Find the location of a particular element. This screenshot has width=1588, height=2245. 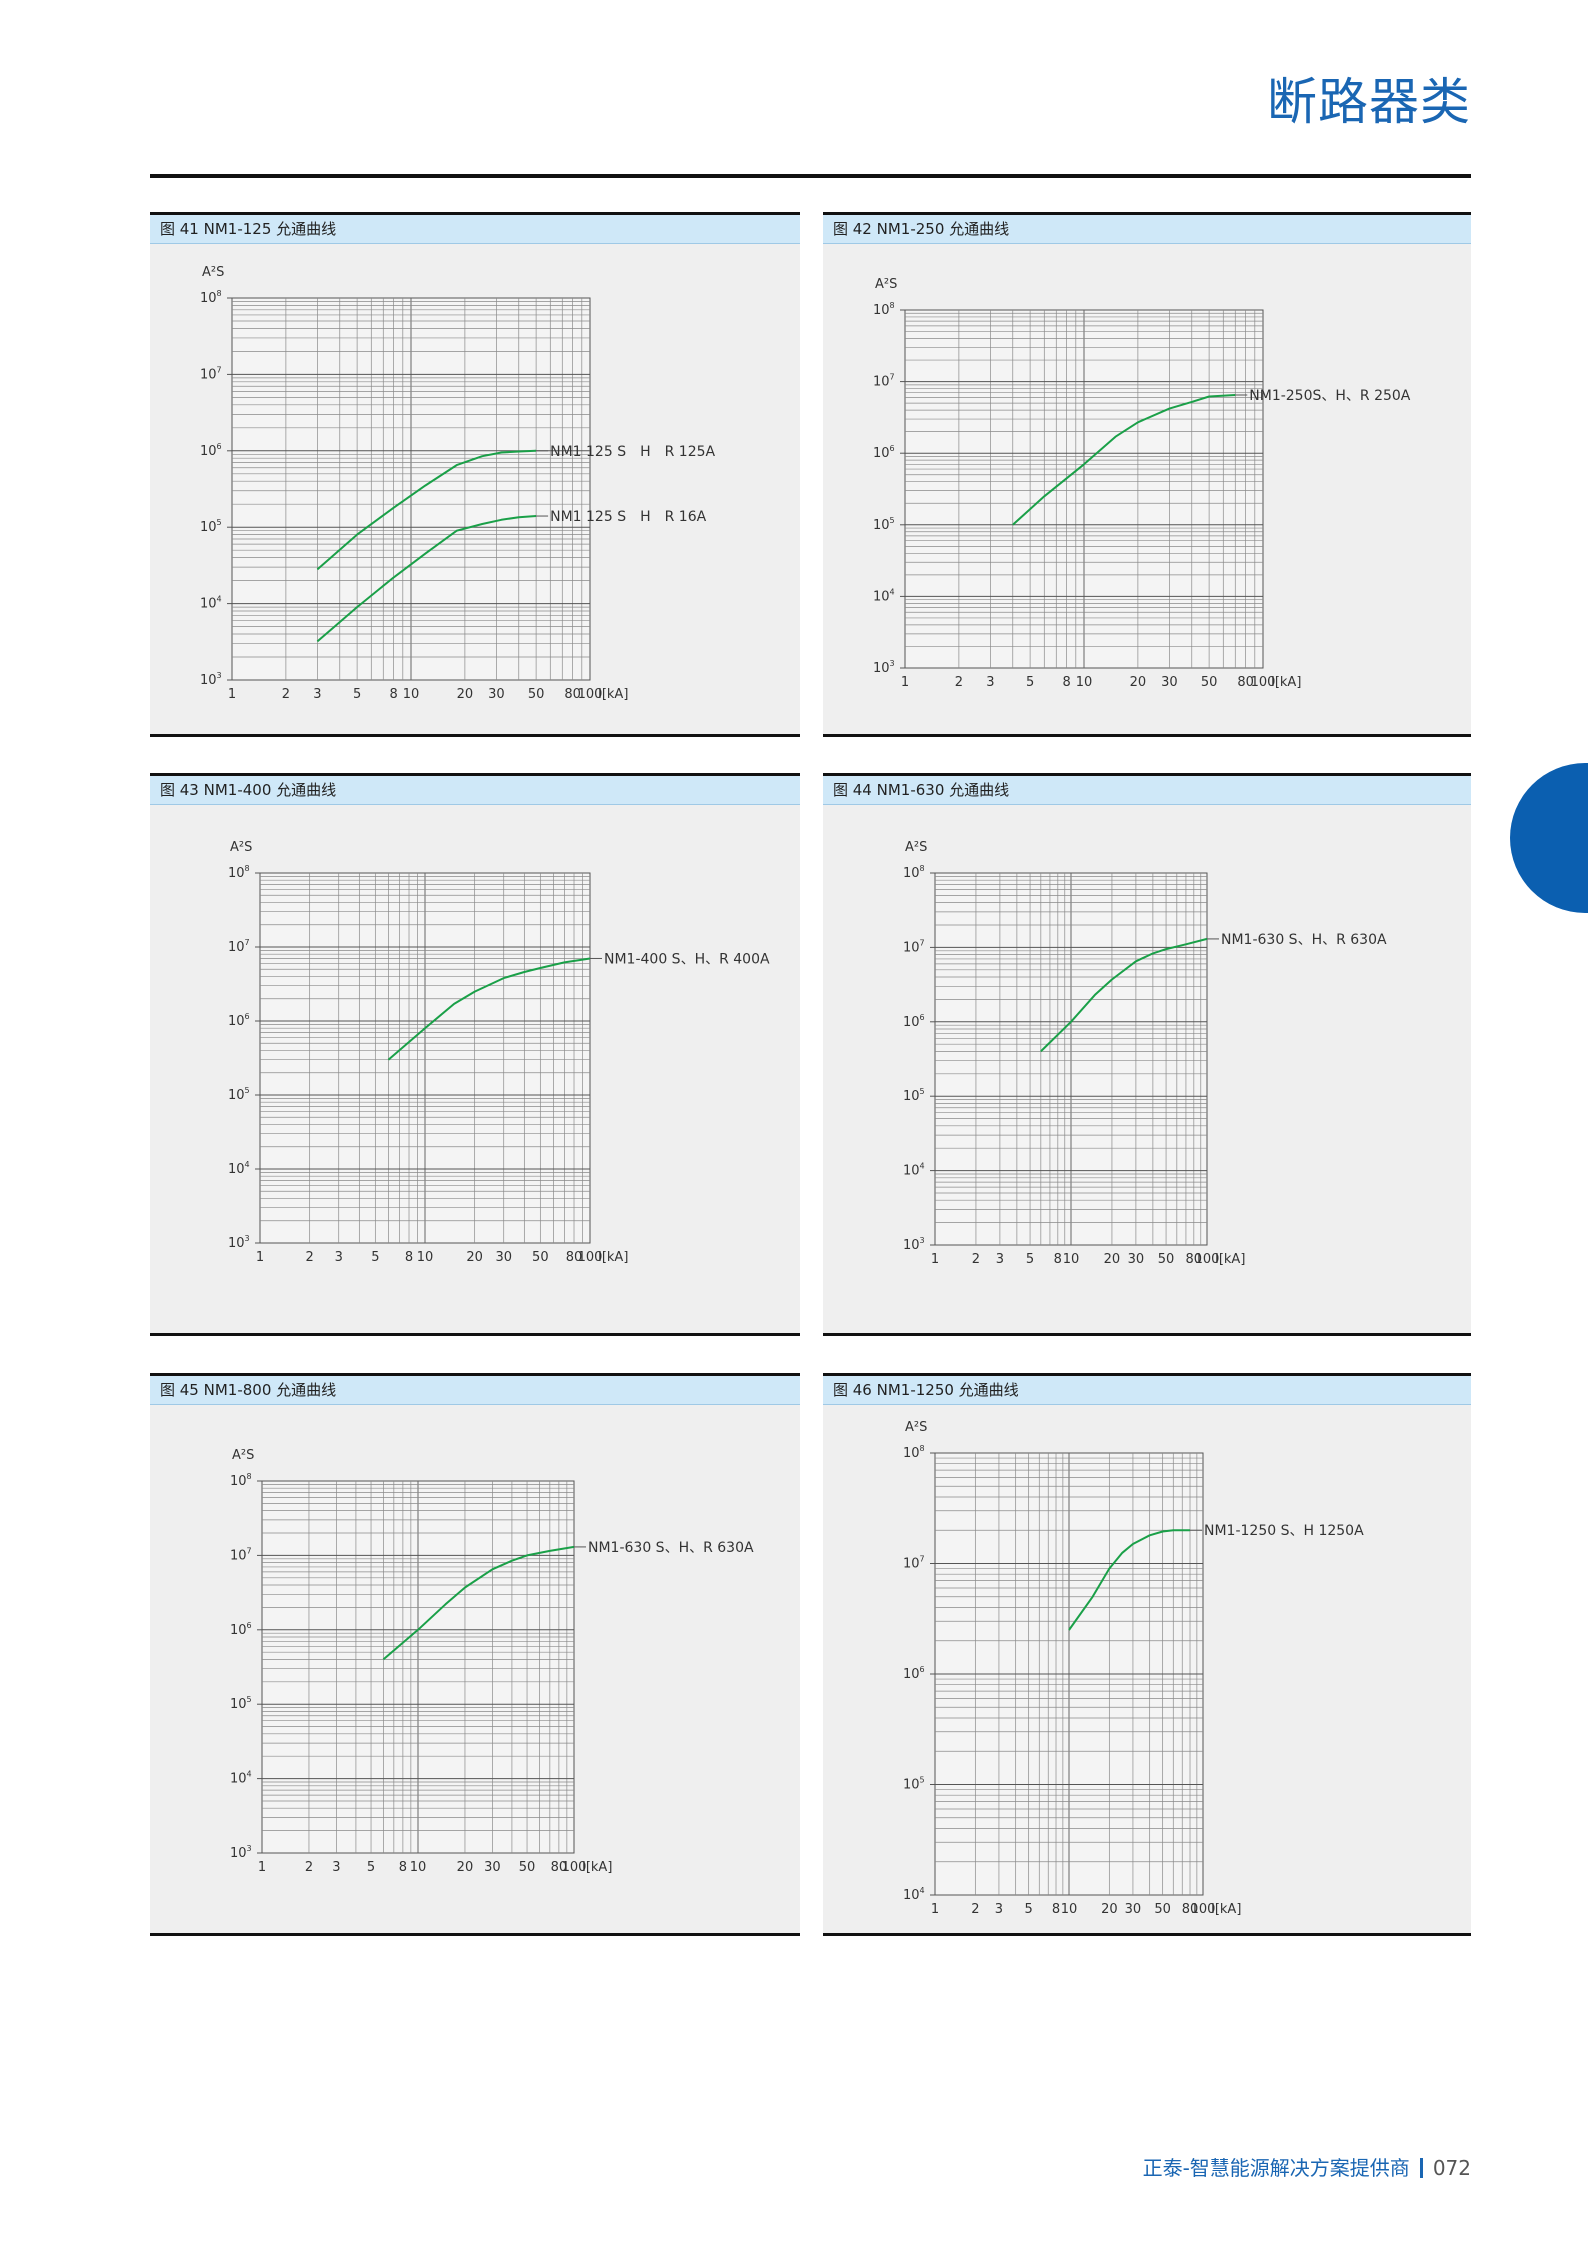

footer-separator is located at coordinates (1421, 2168).